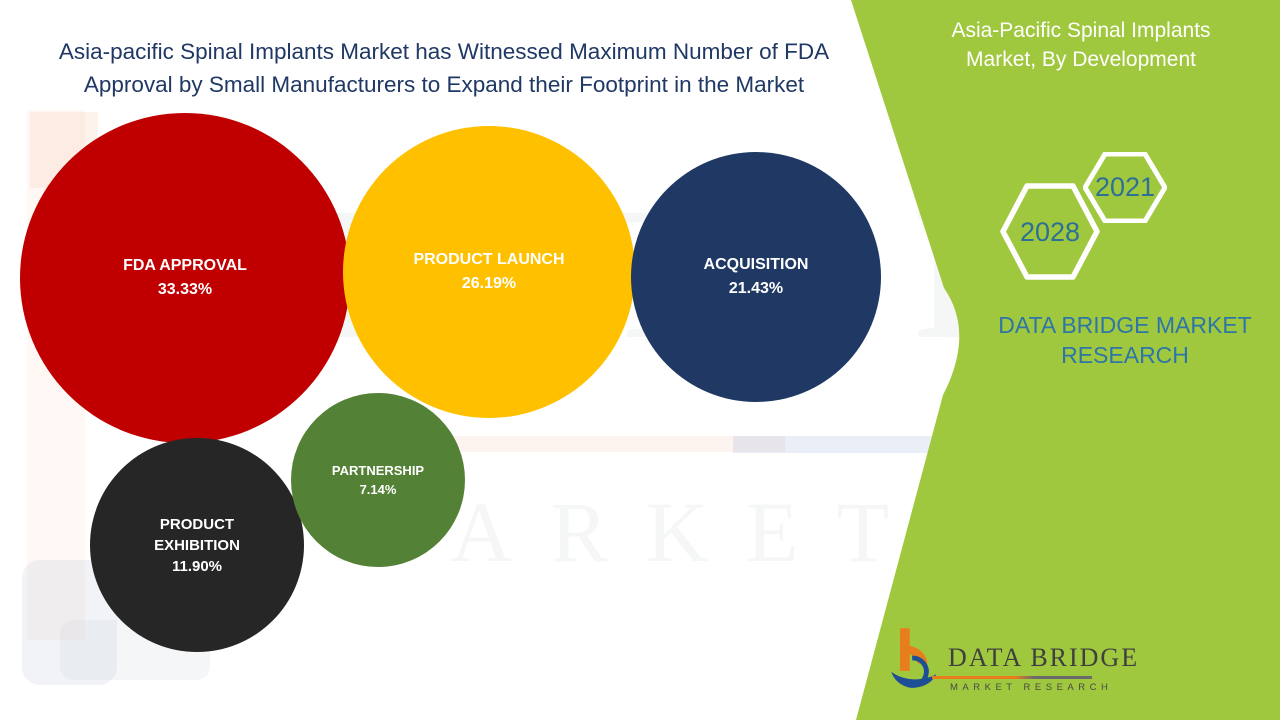  I want to click on bubble-label: FDA APPROVAL, so click(185, 265).